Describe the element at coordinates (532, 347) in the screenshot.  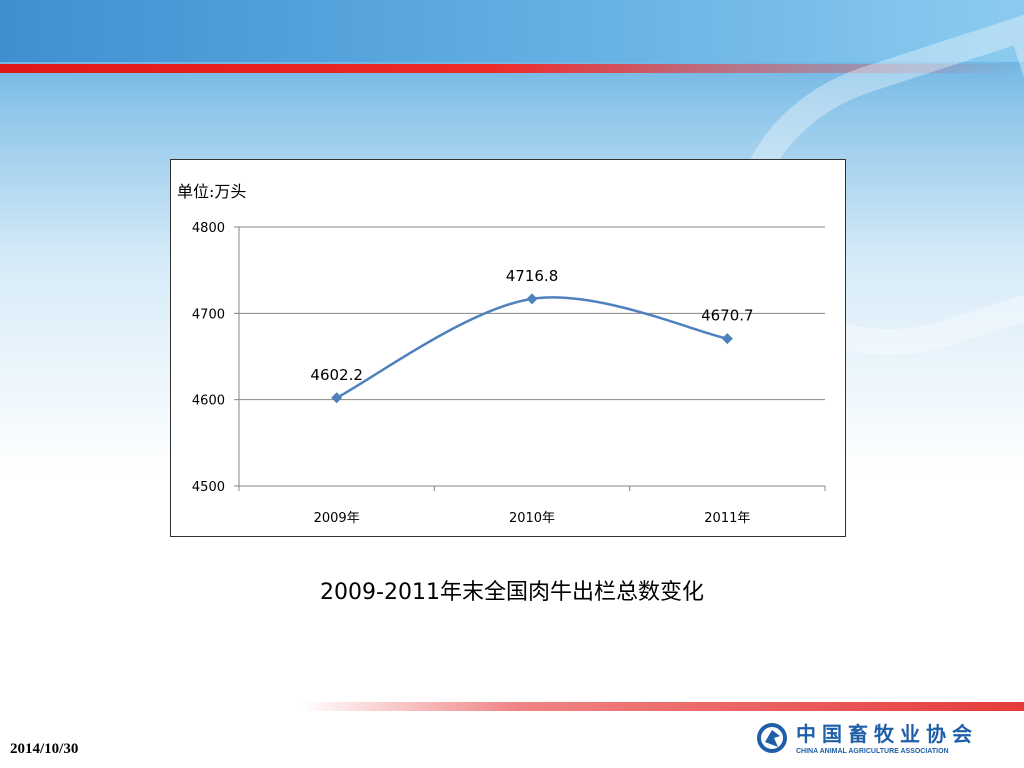
I see `series-line` at that location.